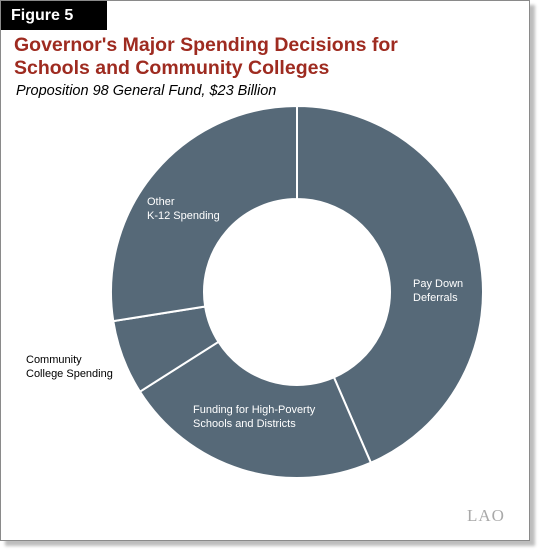 The image size is (540, 551). Describe the element at coordinates (183, 209) in the screenshot. I see `slice-label-3: Other K-12 Spending` at that location.